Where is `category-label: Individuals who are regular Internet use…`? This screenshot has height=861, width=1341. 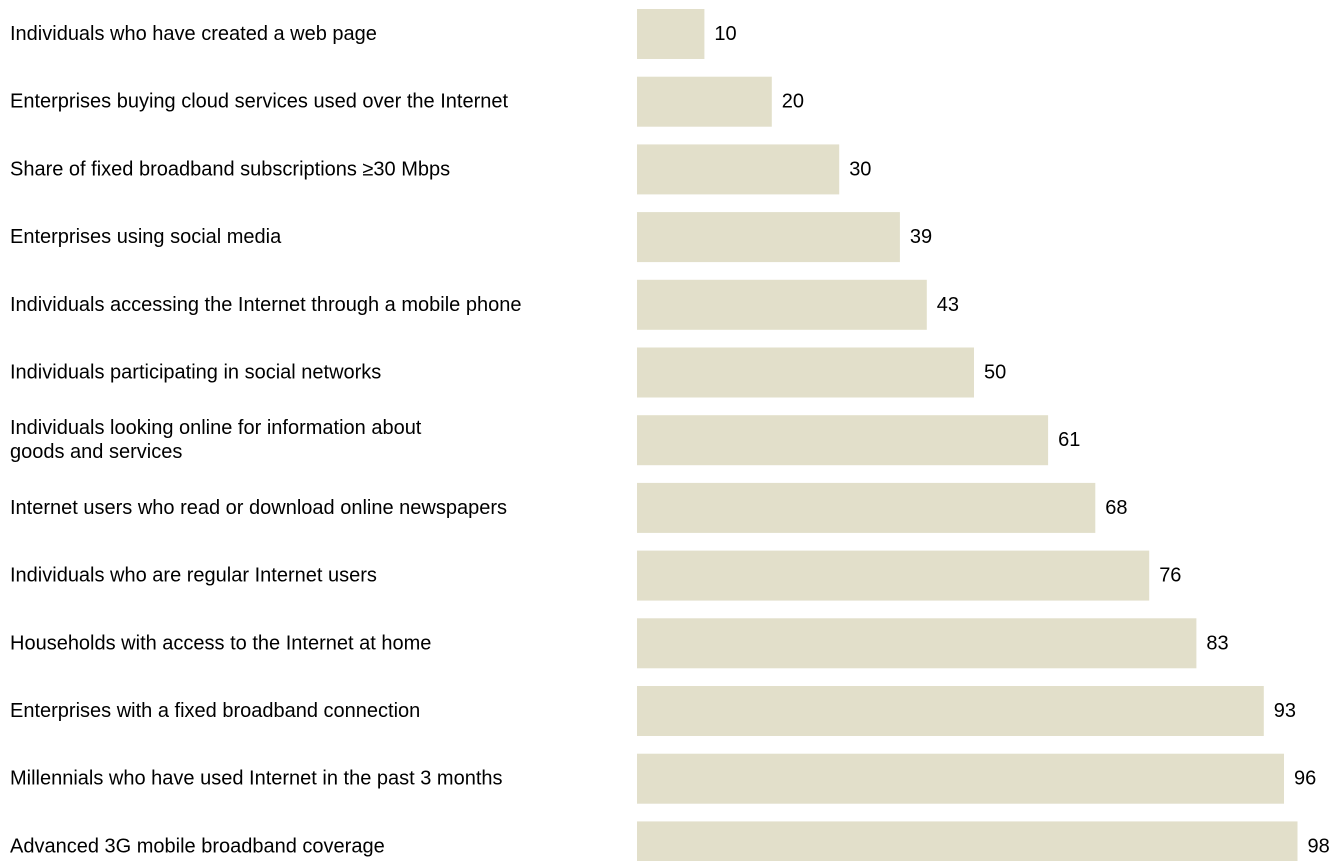
category-label: Individuals who are regular Internet use… is located at coordinates (193, 576).